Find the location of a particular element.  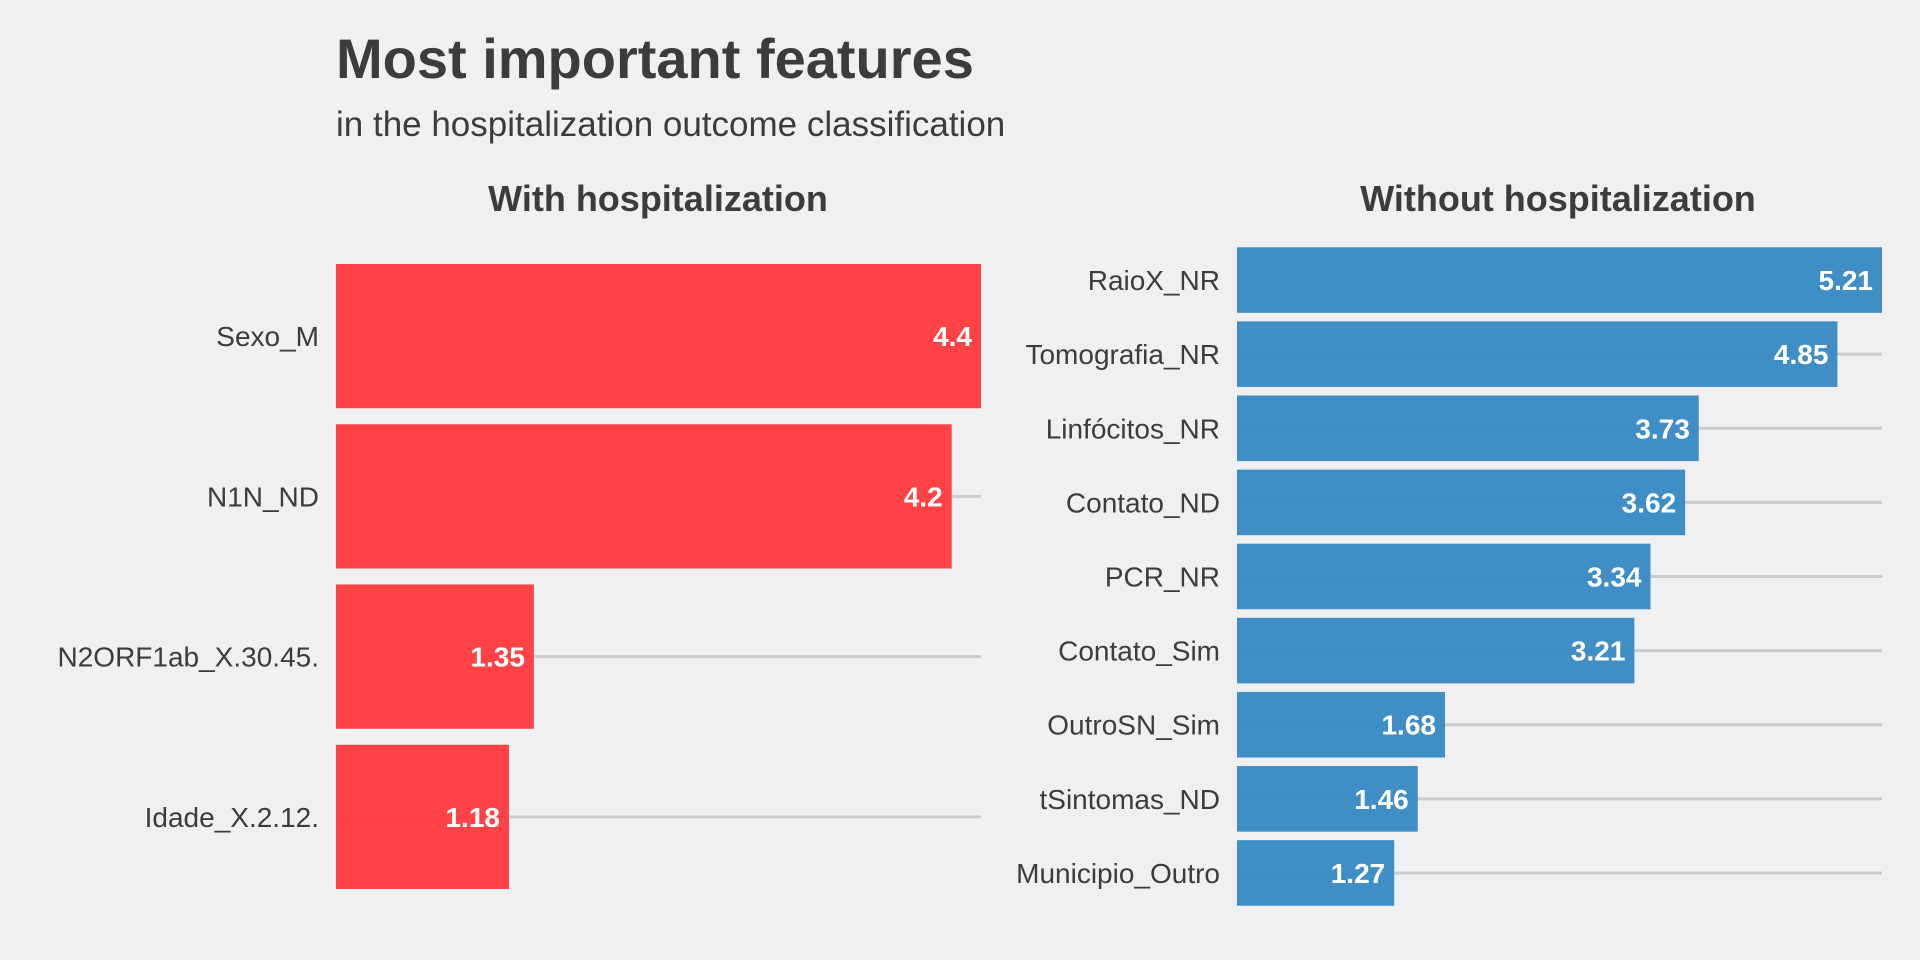

category-label-idade-x-2-12: Idade_X.2.12. is located at coordinates (232, 817).